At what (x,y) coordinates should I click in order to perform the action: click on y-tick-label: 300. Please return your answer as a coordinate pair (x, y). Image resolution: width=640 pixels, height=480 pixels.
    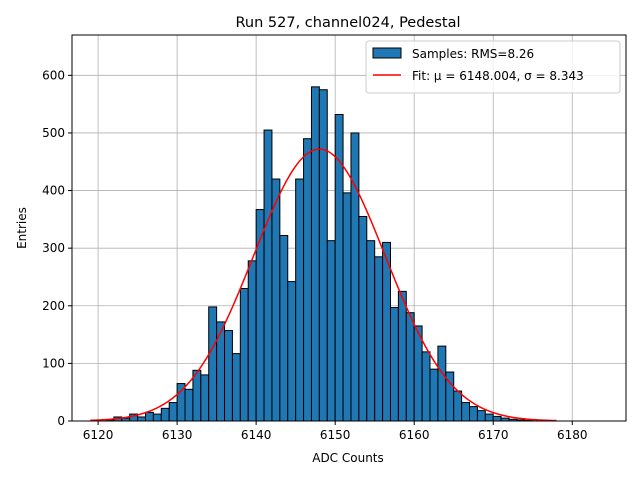
    Looking at the image, I should click on (53, 248).